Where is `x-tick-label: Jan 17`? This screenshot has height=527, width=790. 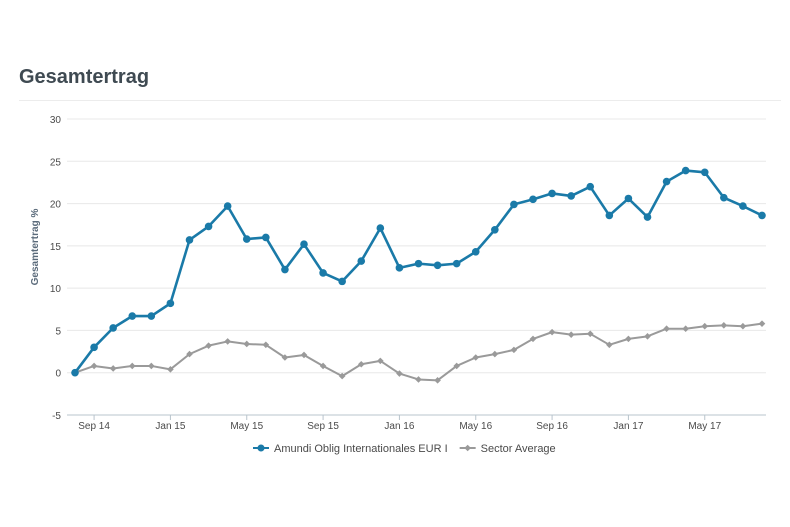 x-tick-label: Jan 17 is located at coordinates (628, 426).